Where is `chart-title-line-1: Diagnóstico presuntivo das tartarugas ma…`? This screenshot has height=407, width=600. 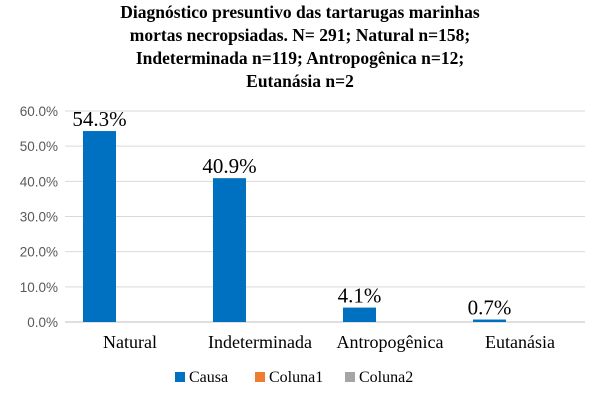 chart-title-line-1: Diagnóstico presuntivo das tartarugas ma… is located at coordinates (300, 12).